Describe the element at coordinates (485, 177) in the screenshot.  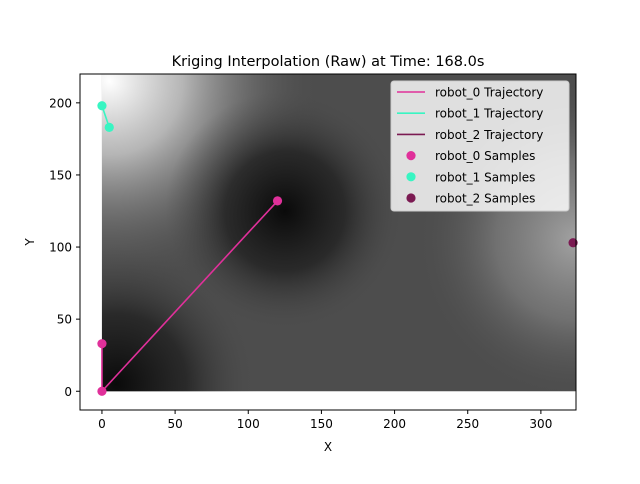
I see `legend-entry-label: robot_1 Samples` at that location.